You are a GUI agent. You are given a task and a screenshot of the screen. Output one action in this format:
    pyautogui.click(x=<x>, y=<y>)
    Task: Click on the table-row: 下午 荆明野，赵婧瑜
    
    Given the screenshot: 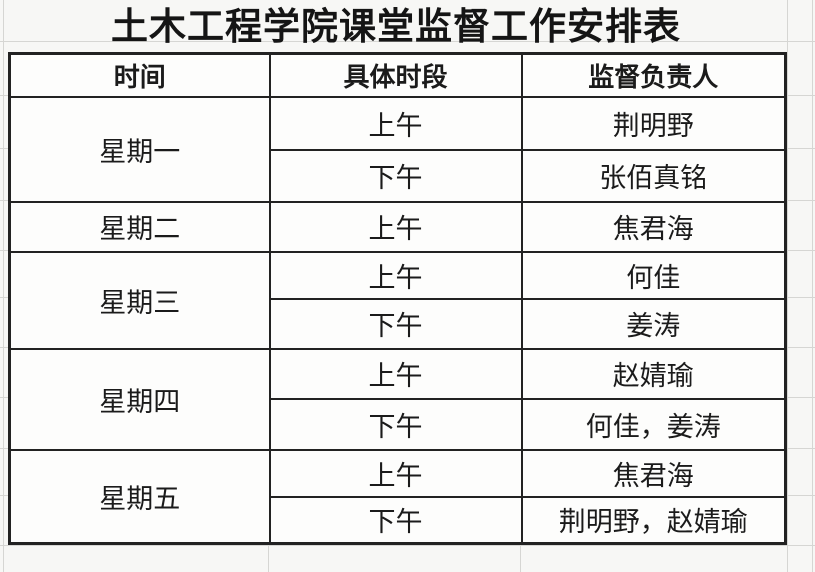 What is the action you would take?
    pyautogui.click(x=398, y=520)
    